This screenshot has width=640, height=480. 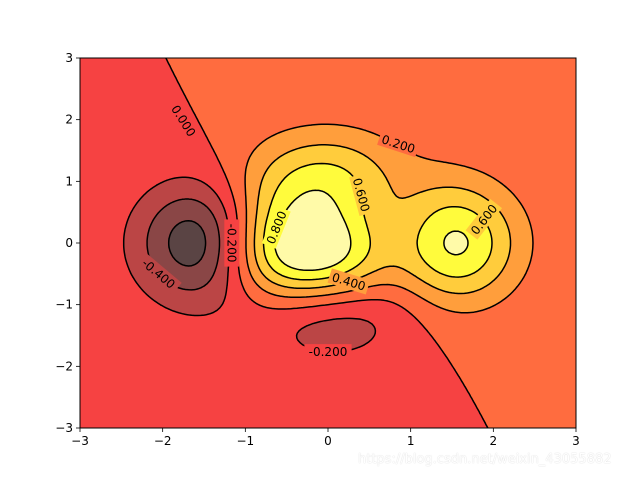 I want to click on watermark: https://blog.csdn.net/weixin_43055882, so click(x=485, y=459).